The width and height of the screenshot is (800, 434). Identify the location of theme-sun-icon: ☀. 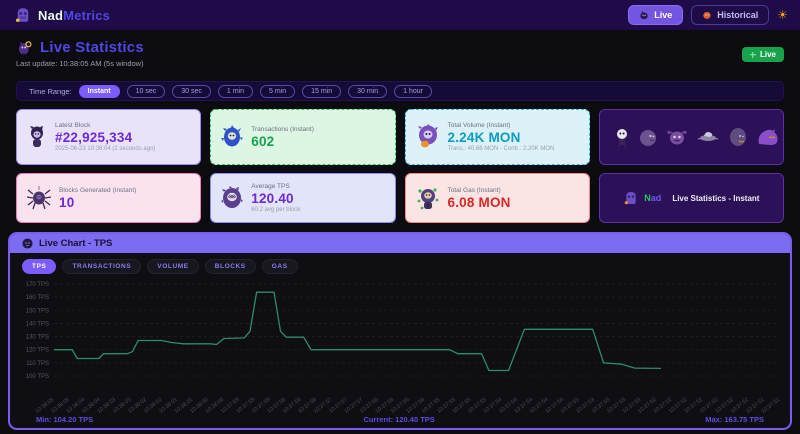
(782, 15).